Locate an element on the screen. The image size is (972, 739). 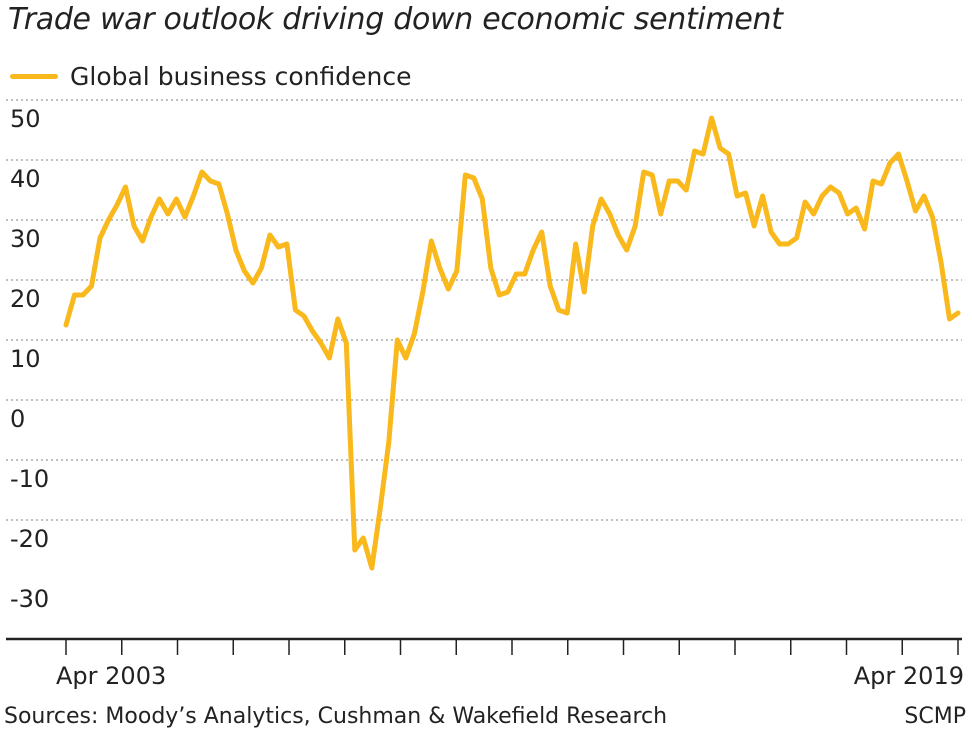
y-tick-label: 0 is located at coordinates (17, 419).